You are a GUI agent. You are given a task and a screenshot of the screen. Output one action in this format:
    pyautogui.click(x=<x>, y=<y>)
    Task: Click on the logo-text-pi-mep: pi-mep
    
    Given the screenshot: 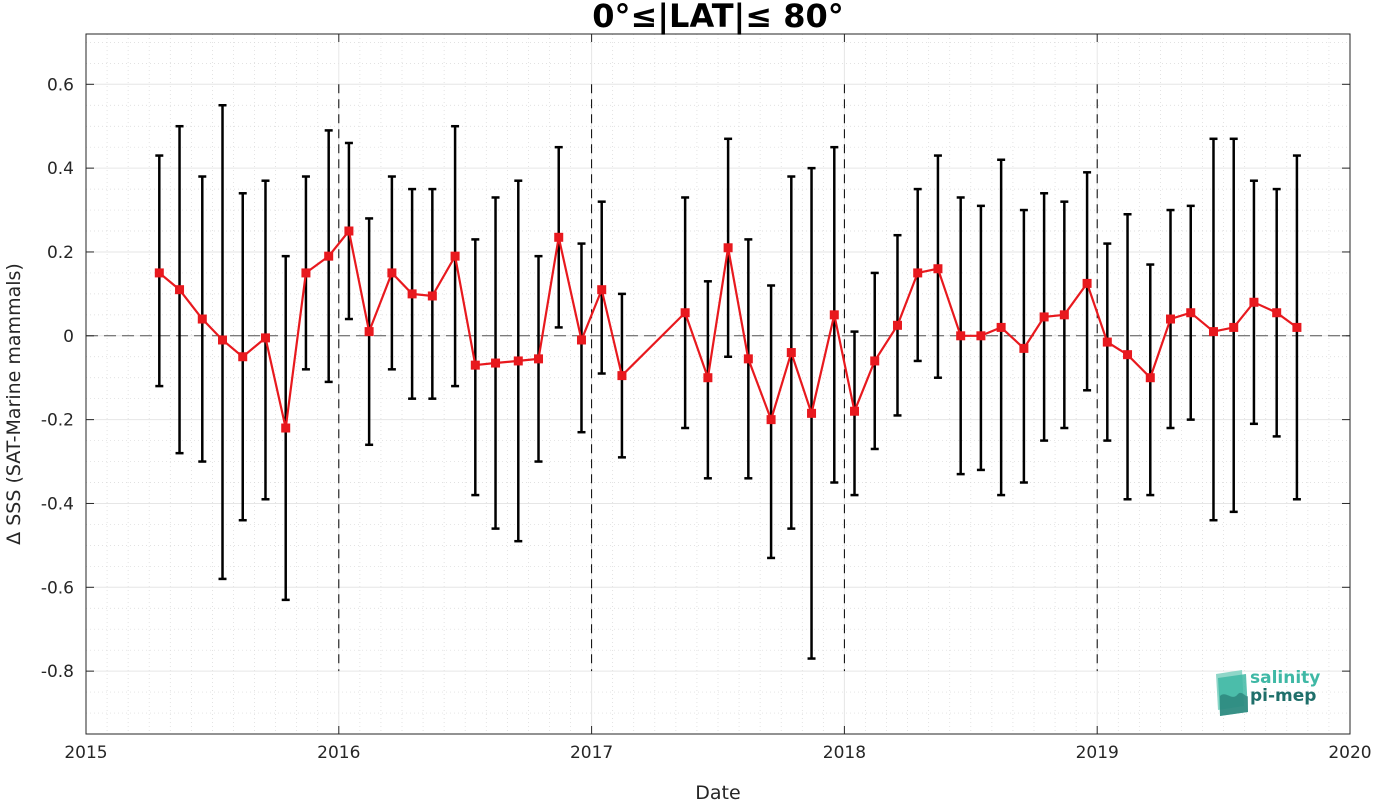 What is the action you would take?
    pyautogui.click(x=1283, y=696)
    